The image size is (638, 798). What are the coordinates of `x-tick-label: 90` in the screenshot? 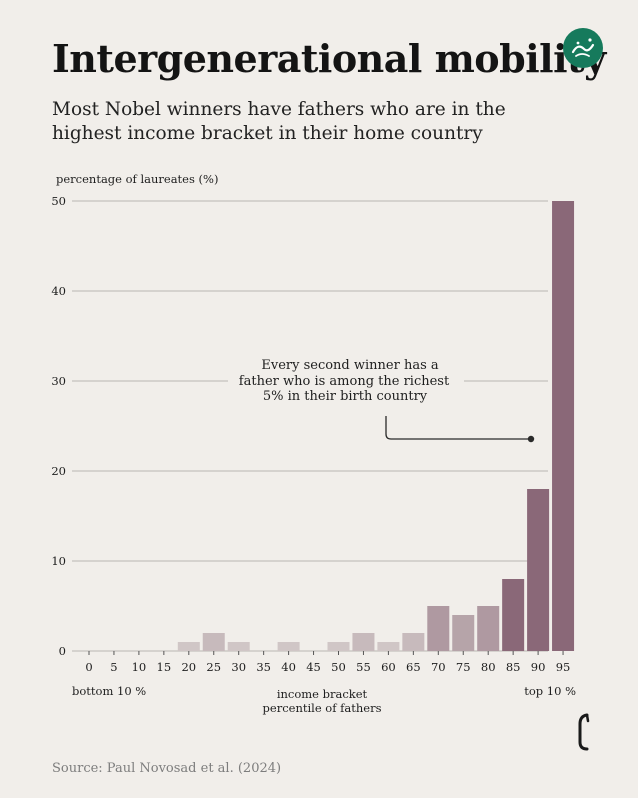 It's located at (538, 667).